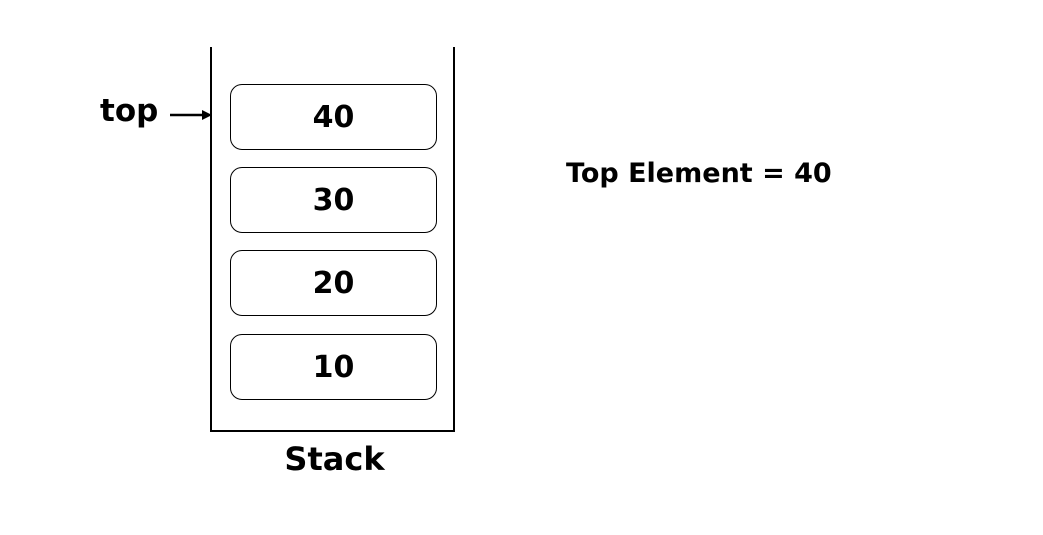 This screenshot has width=1043, height=535. I want to click on top-pointer-label: top, so click(129, 111).